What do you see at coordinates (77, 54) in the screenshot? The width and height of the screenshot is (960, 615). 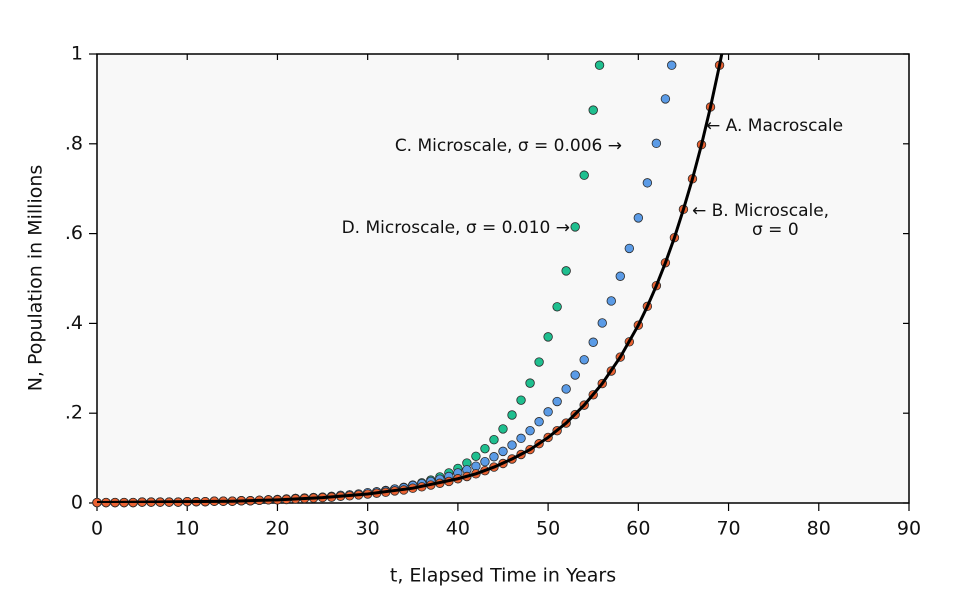 I see `y-tick-label: 1` at bounding box center [77, 54].